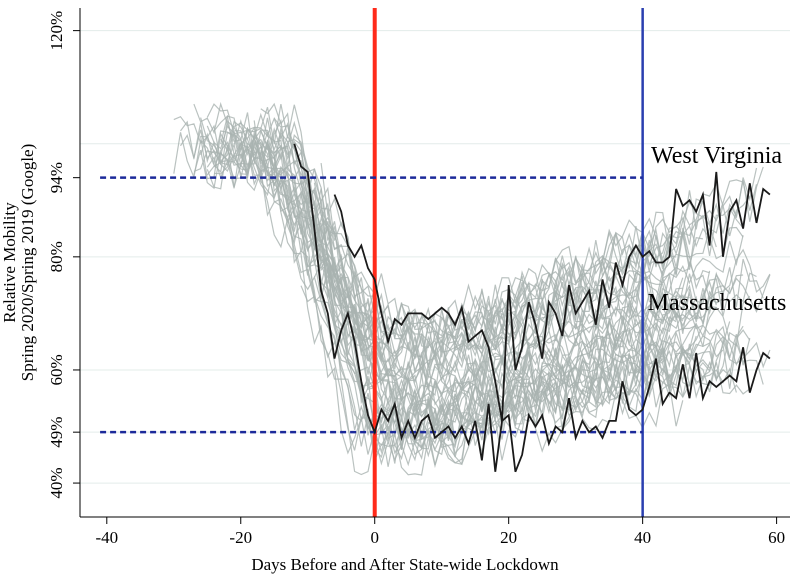 This screenshot has width=811, height=574. Describe the element at coordinates (642, 537) in the screenshot. I see `x-tick-label: 40` at that location.